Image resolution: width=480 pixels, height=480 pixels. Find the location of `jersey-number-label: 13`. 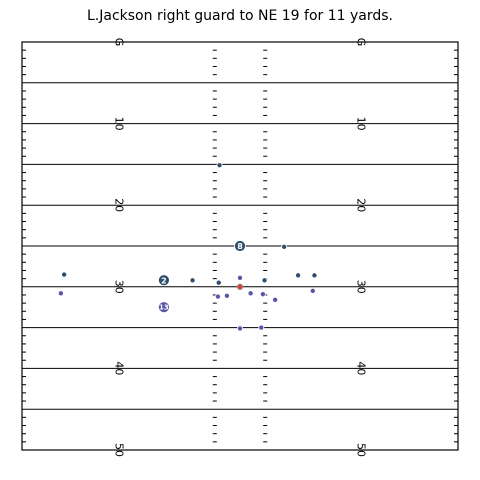

jersey-number-label: 13 is located at coordinates (164, 308).